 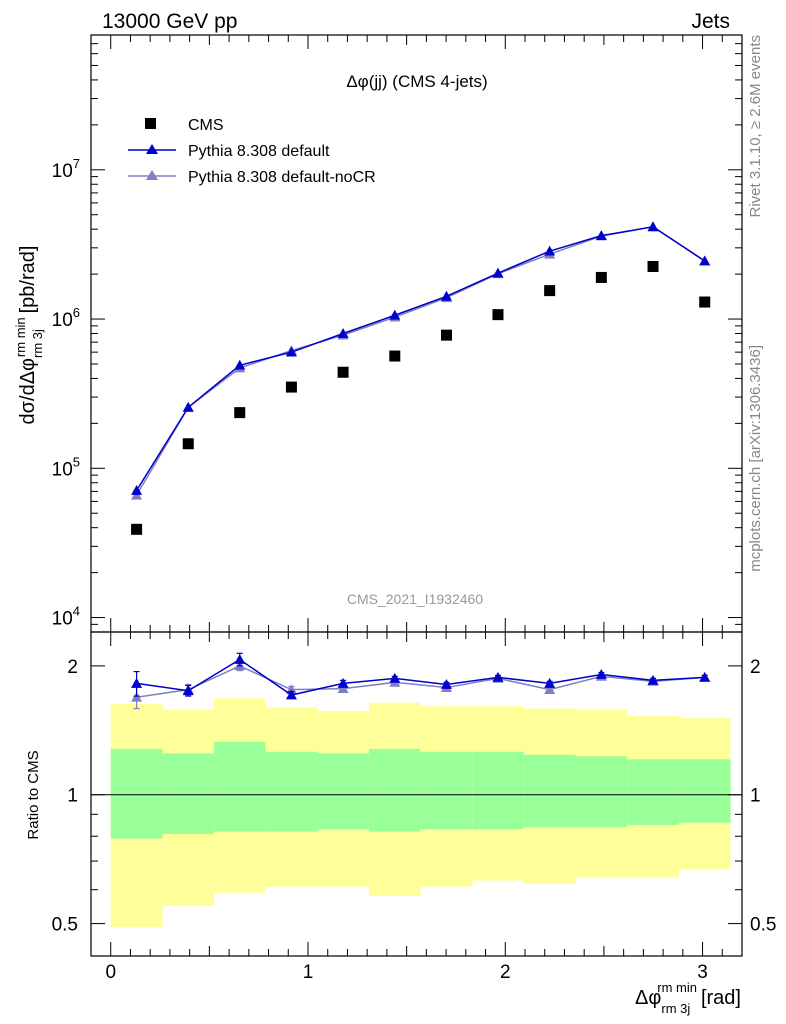 I want to click on main-ylabel: dσ/dΔφrm 3jrm min[pb/rad], so click(x=29, y=335).